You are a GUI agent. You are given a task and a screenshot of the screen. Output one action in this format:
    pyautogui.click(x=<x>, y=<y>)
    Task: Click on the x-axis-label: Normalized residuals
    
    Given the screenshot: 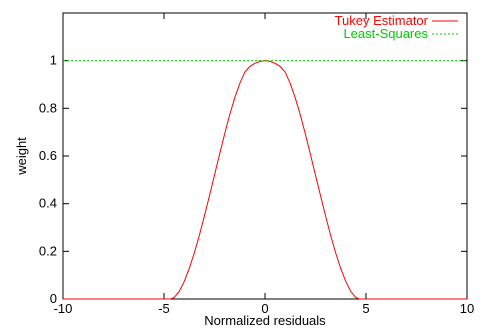 What is the action you would take?
    pyautogui.click(x=265, y=320)
    